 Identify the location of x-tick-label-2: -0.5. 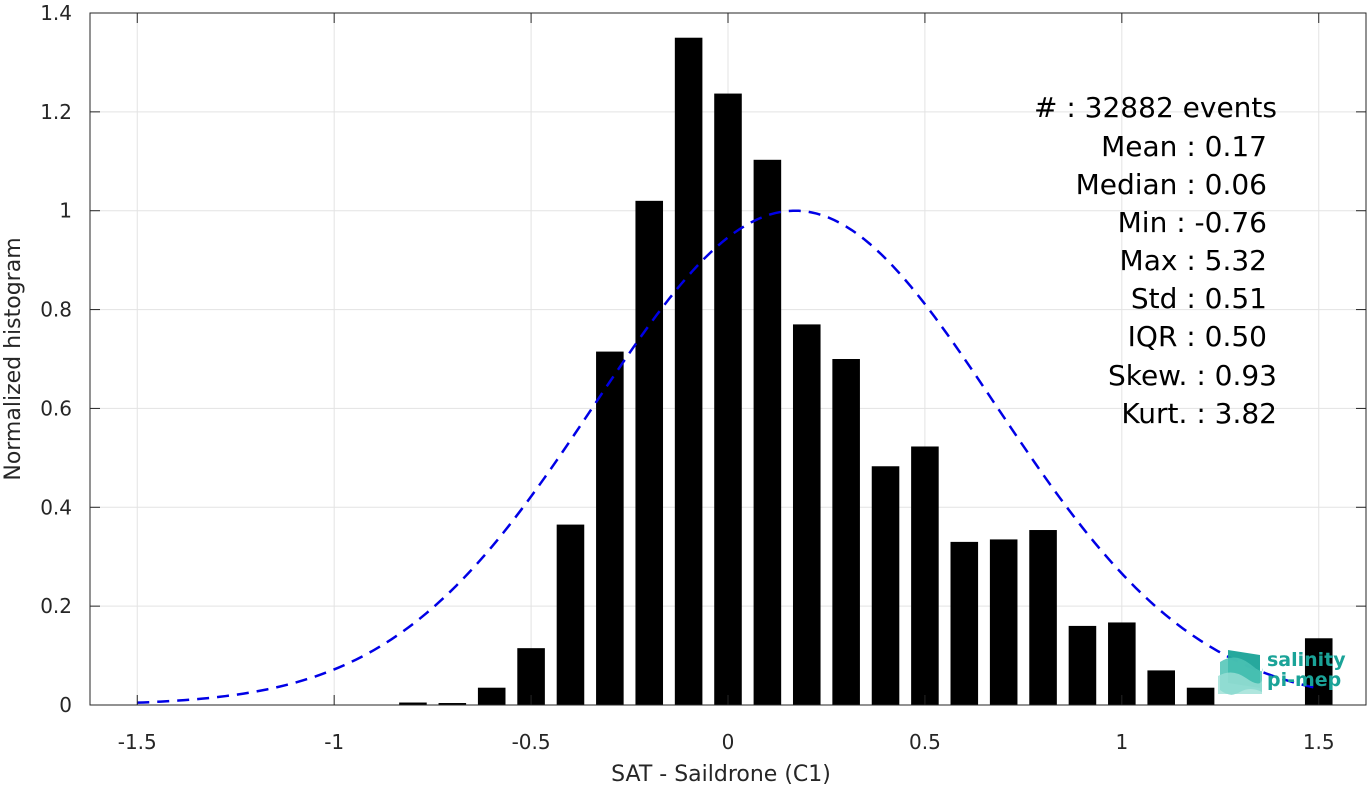
(531, 742).